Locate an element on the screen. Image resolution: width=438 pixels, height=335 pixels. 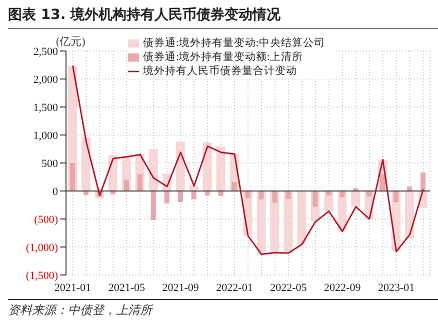
legend-label: 境外持有人民币债券量合计变动 is located at coordinates (220, 71).